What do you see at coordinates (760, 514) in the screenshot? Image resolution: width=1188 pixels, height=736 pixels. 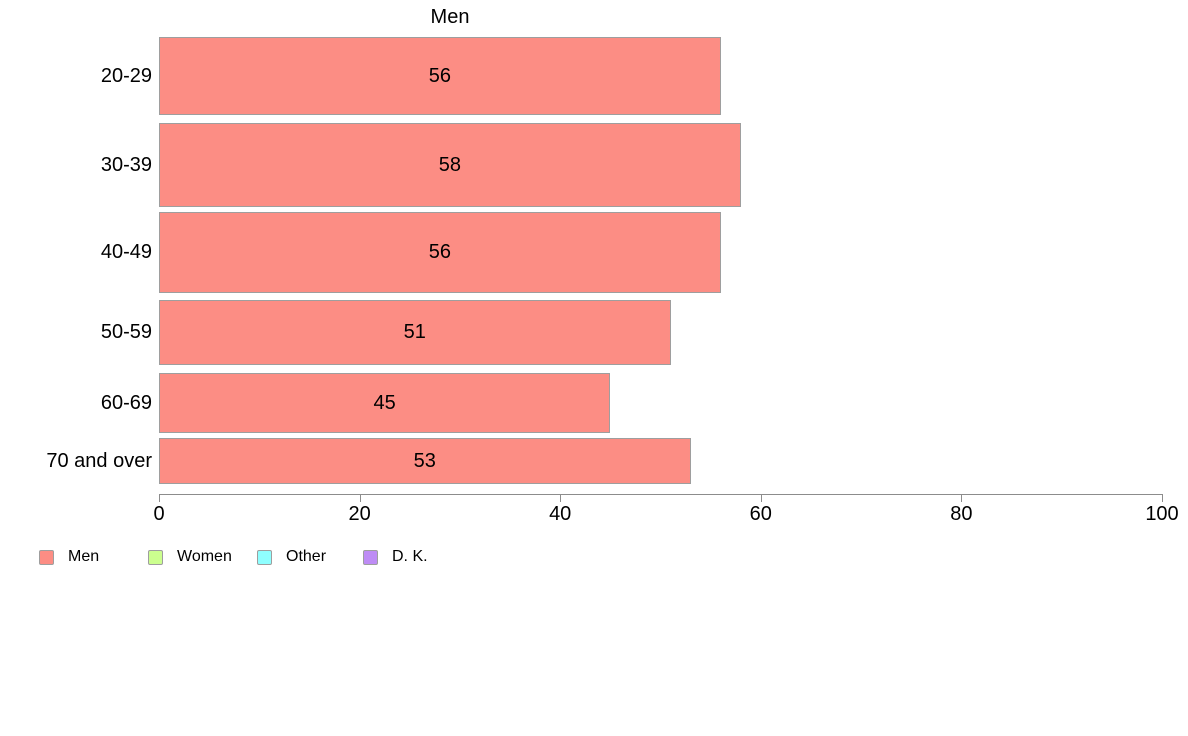 I see `x-axis-tick-label: 60` at bounding box center [760, 514].